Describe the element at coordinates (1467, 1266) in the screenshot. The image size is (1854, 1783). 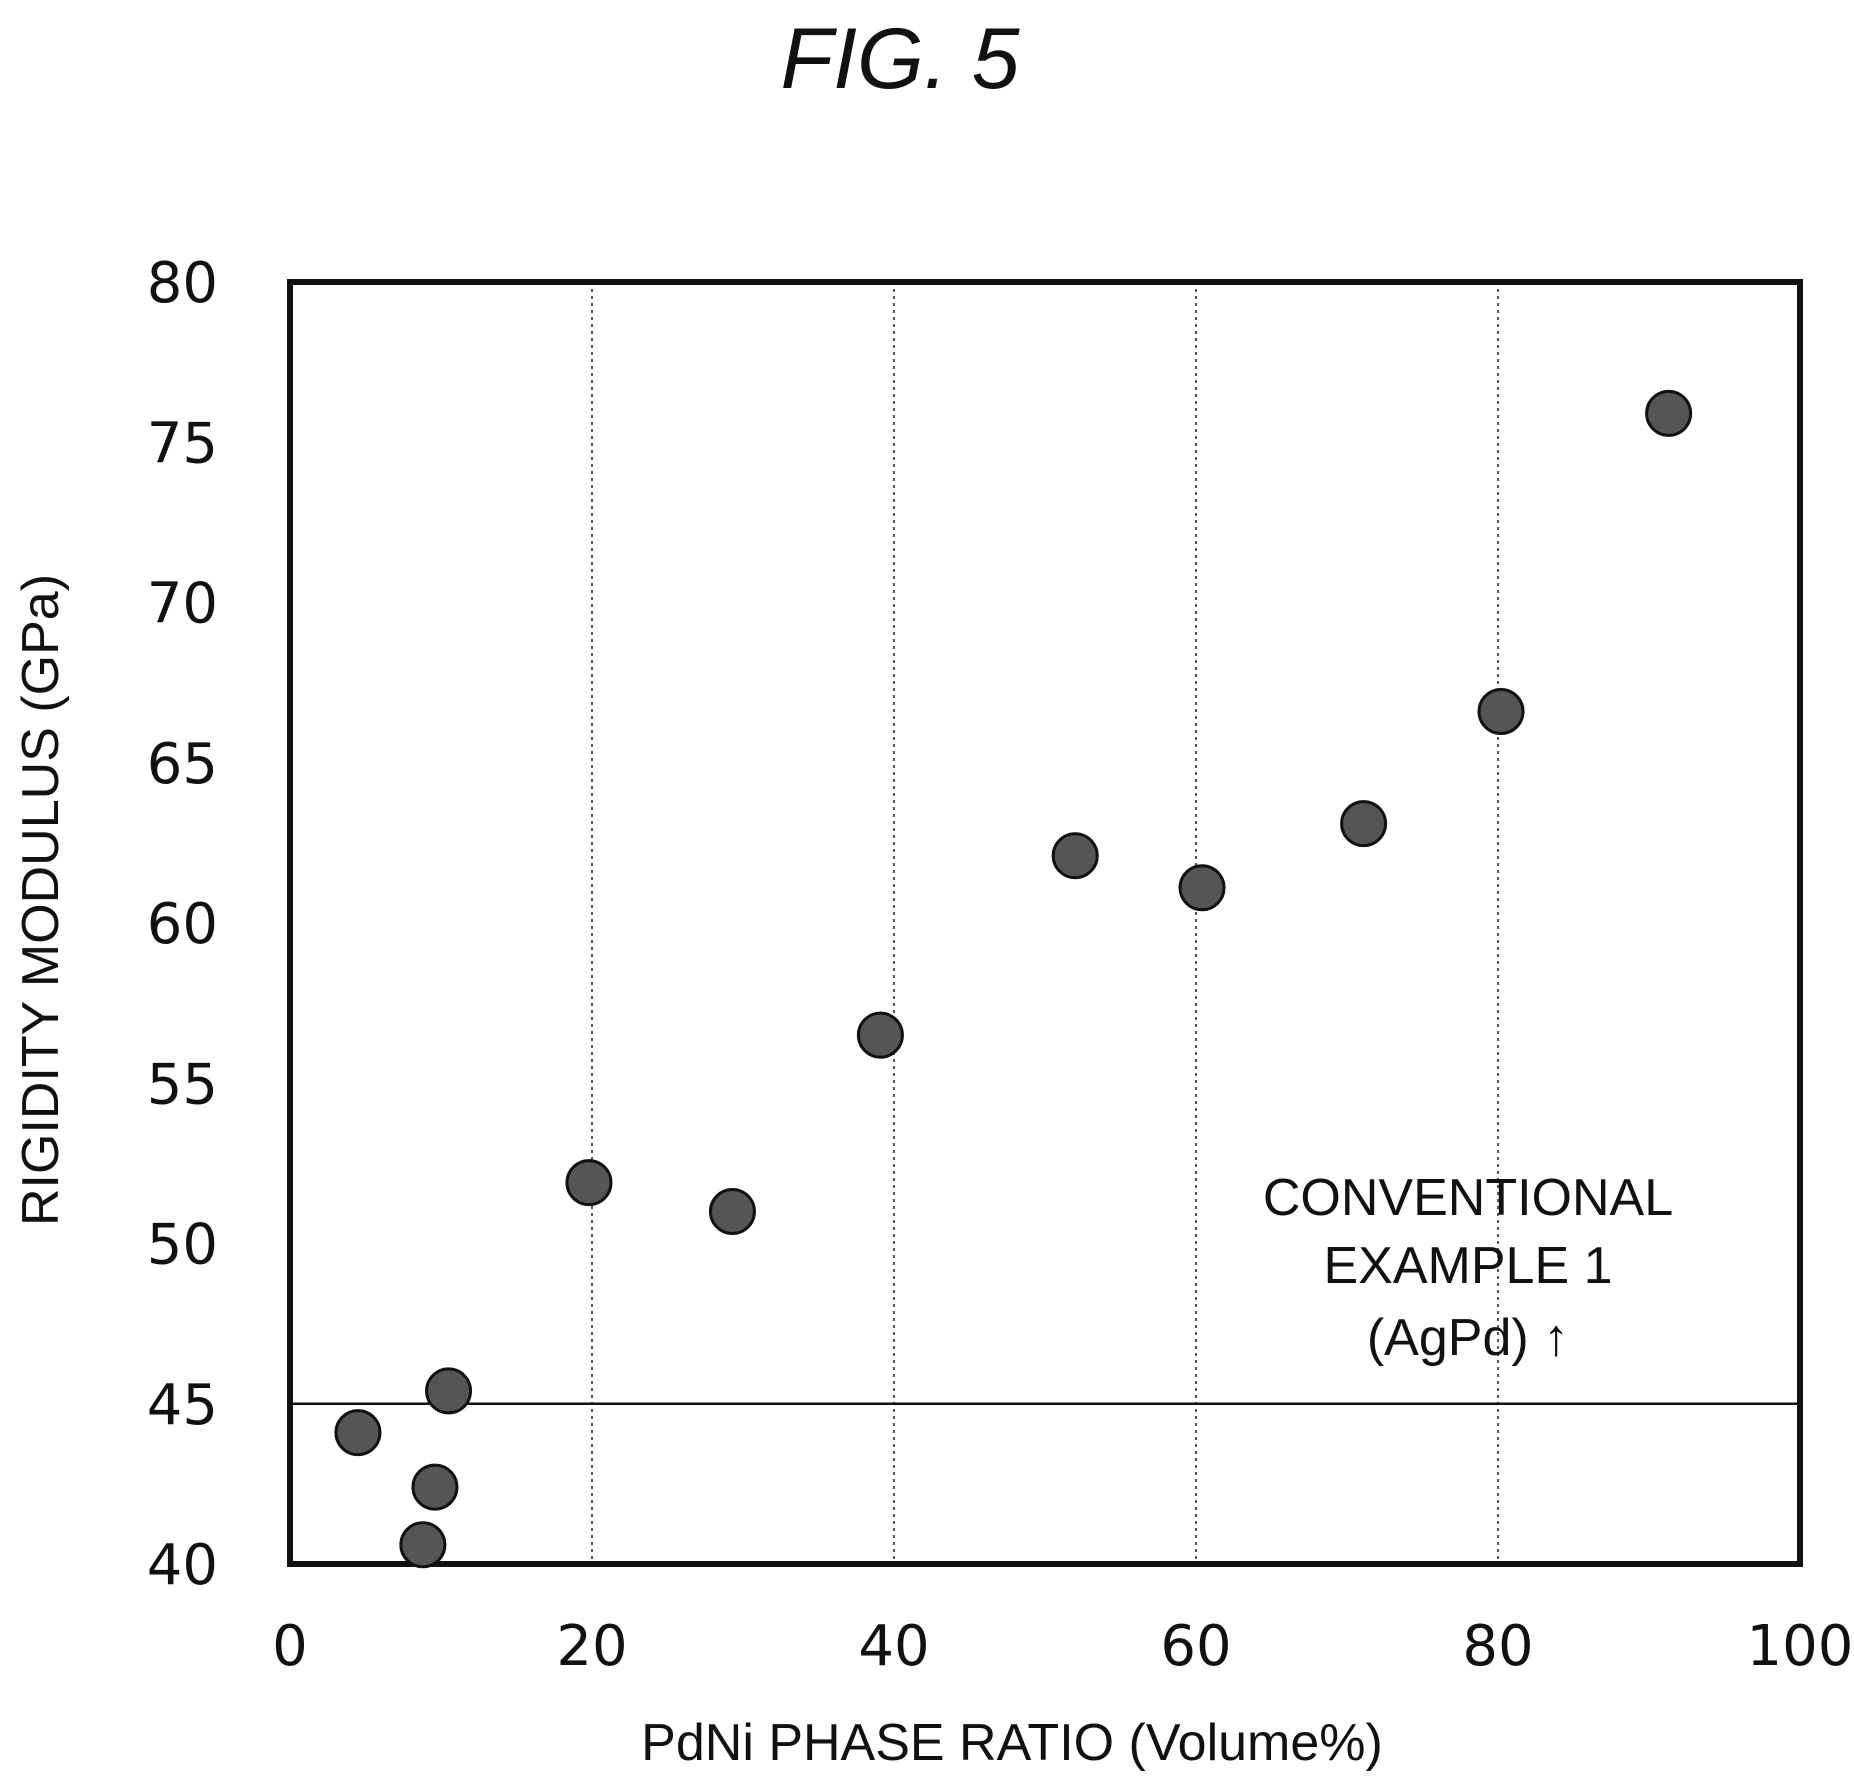
I see `annotation-line-2: EXAMPLE 1` at that location.